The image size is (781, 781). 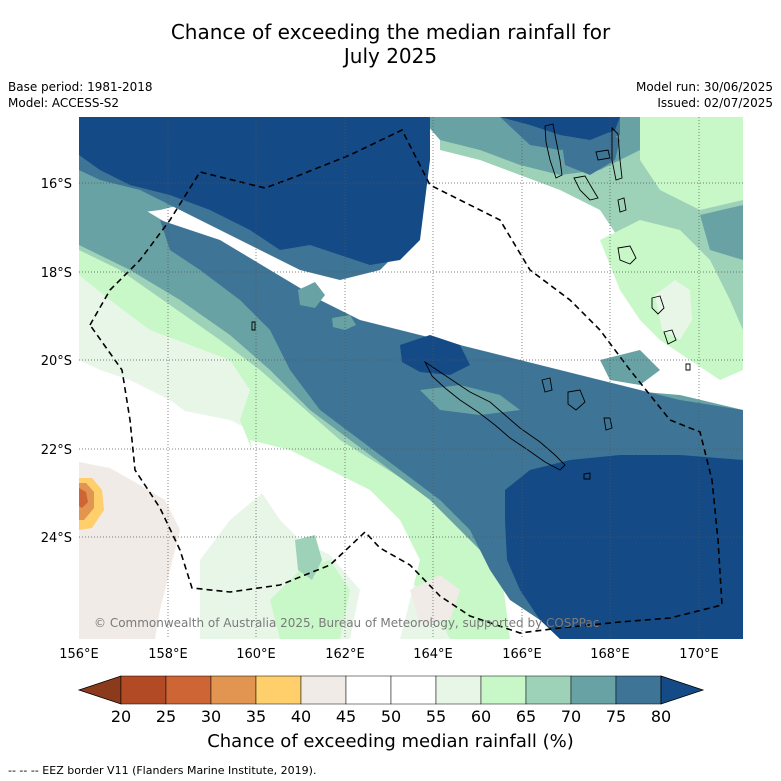 What do you see at coordinates (56, 450) in the screenshot?
I see `lat-label: 22°S` at bounding box center [56, 450].